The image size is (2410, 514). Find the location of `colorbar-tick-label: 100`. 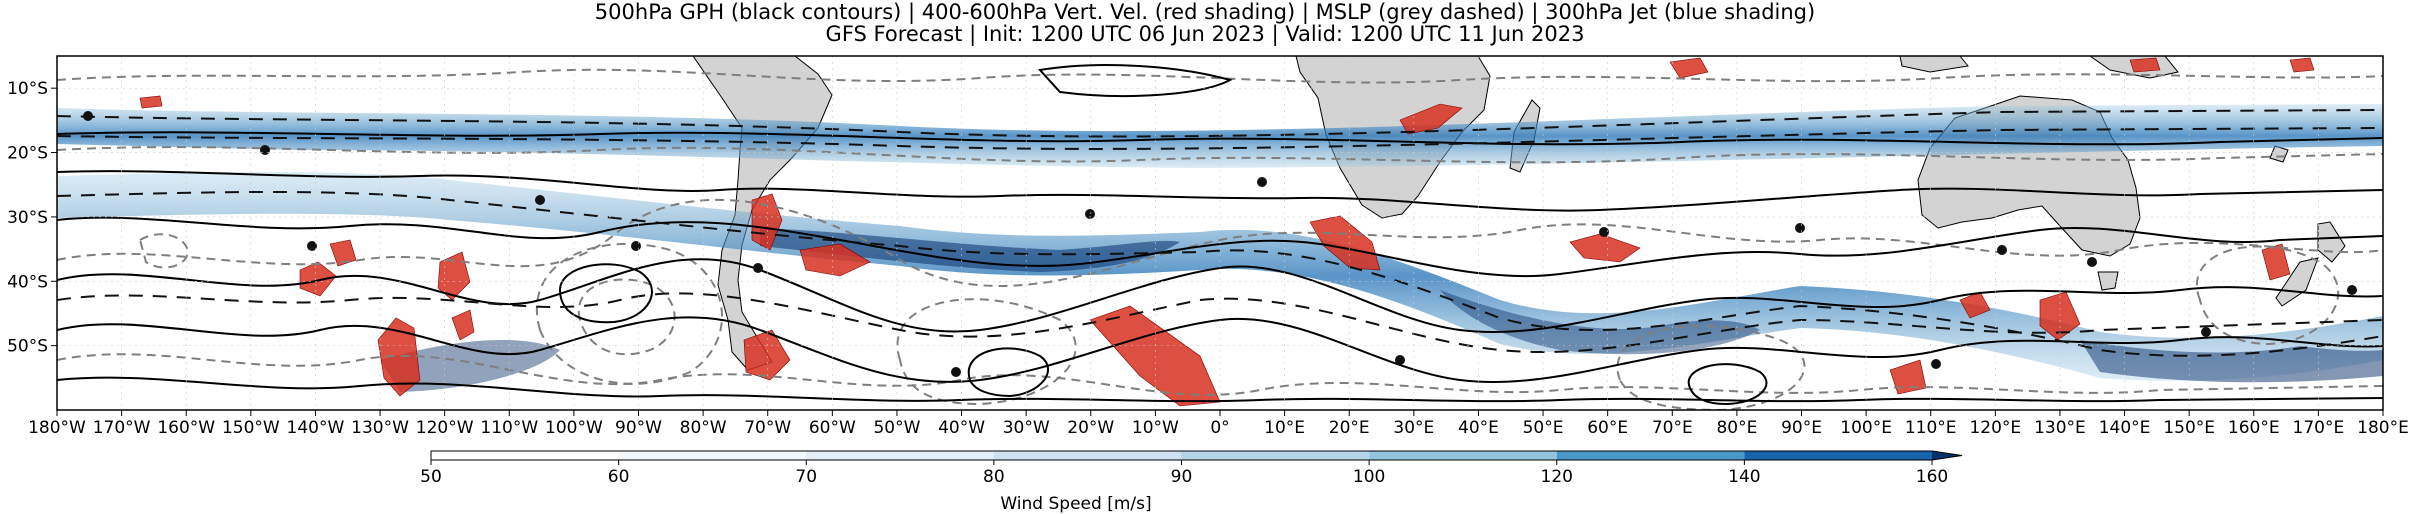

colorbar-tick-label: 100 is located at coordinates (1369, 477).